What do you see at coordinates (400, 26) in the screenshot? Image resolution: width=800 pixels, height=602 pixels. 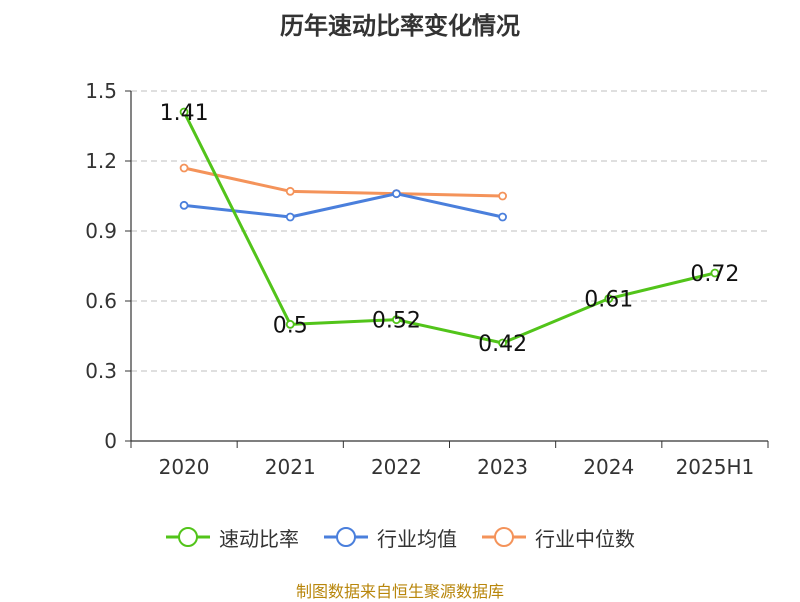 I see `chart-title: 历年速动比率变化情况` at bounding box center [400, 26].